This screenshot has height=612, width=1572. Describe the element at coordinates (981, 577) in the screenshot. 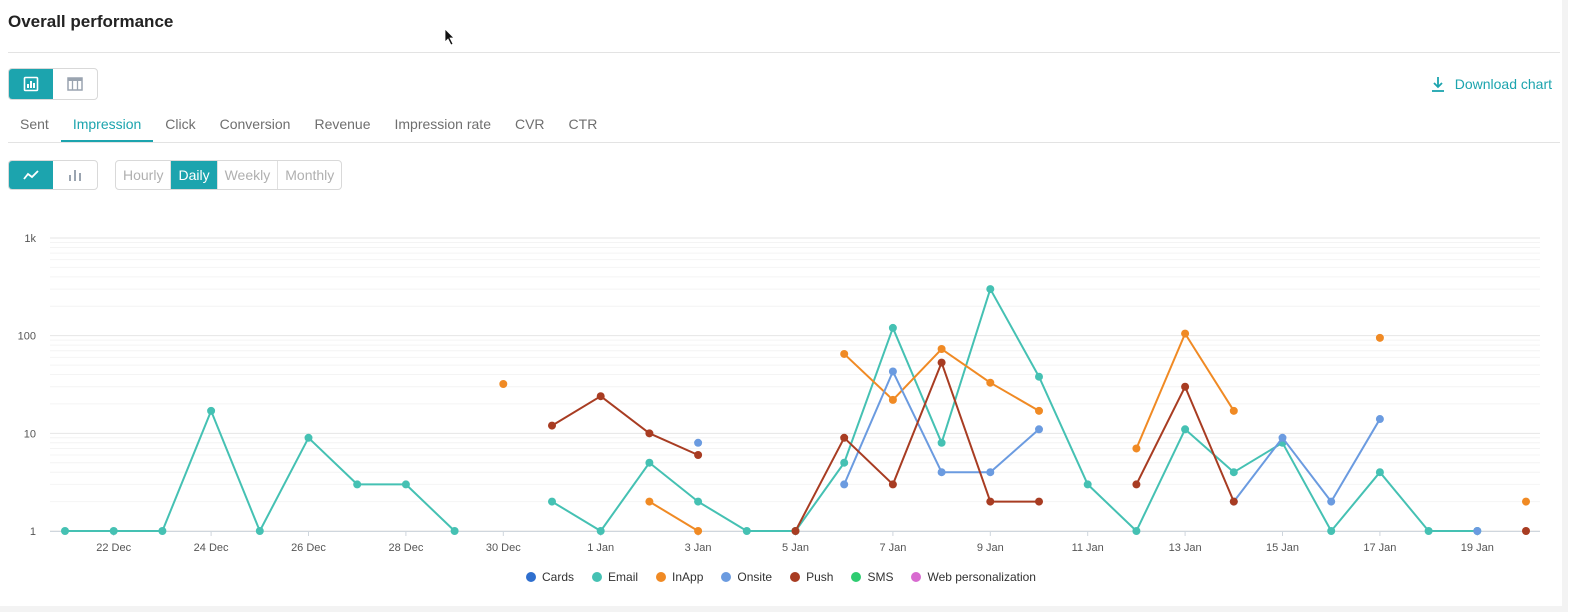

I see `legend-label: Web personalization` at that location.